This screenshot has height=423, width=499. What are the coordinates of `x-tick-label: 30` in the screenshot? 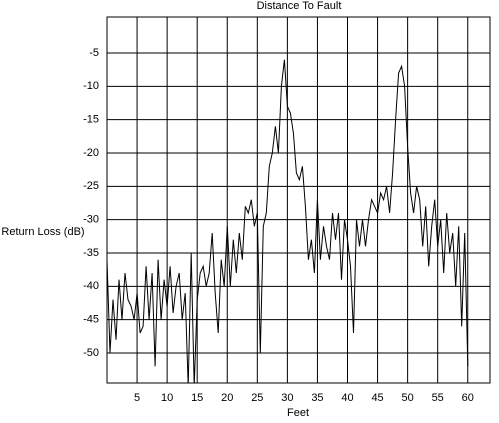 It's located at (287, 398).